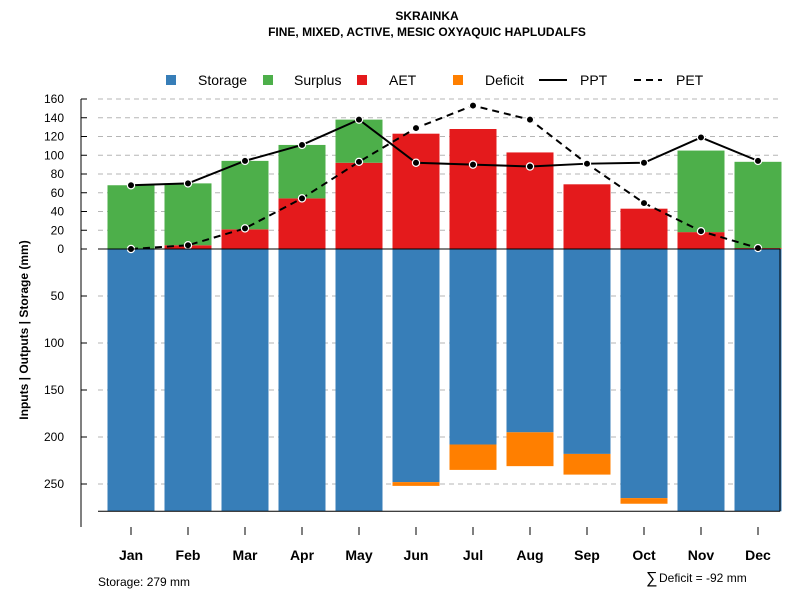 The image size is (800, 600). Describe the element at coordinates (473, 105) in the screenshot. I see `pet-point-jul` at that location.